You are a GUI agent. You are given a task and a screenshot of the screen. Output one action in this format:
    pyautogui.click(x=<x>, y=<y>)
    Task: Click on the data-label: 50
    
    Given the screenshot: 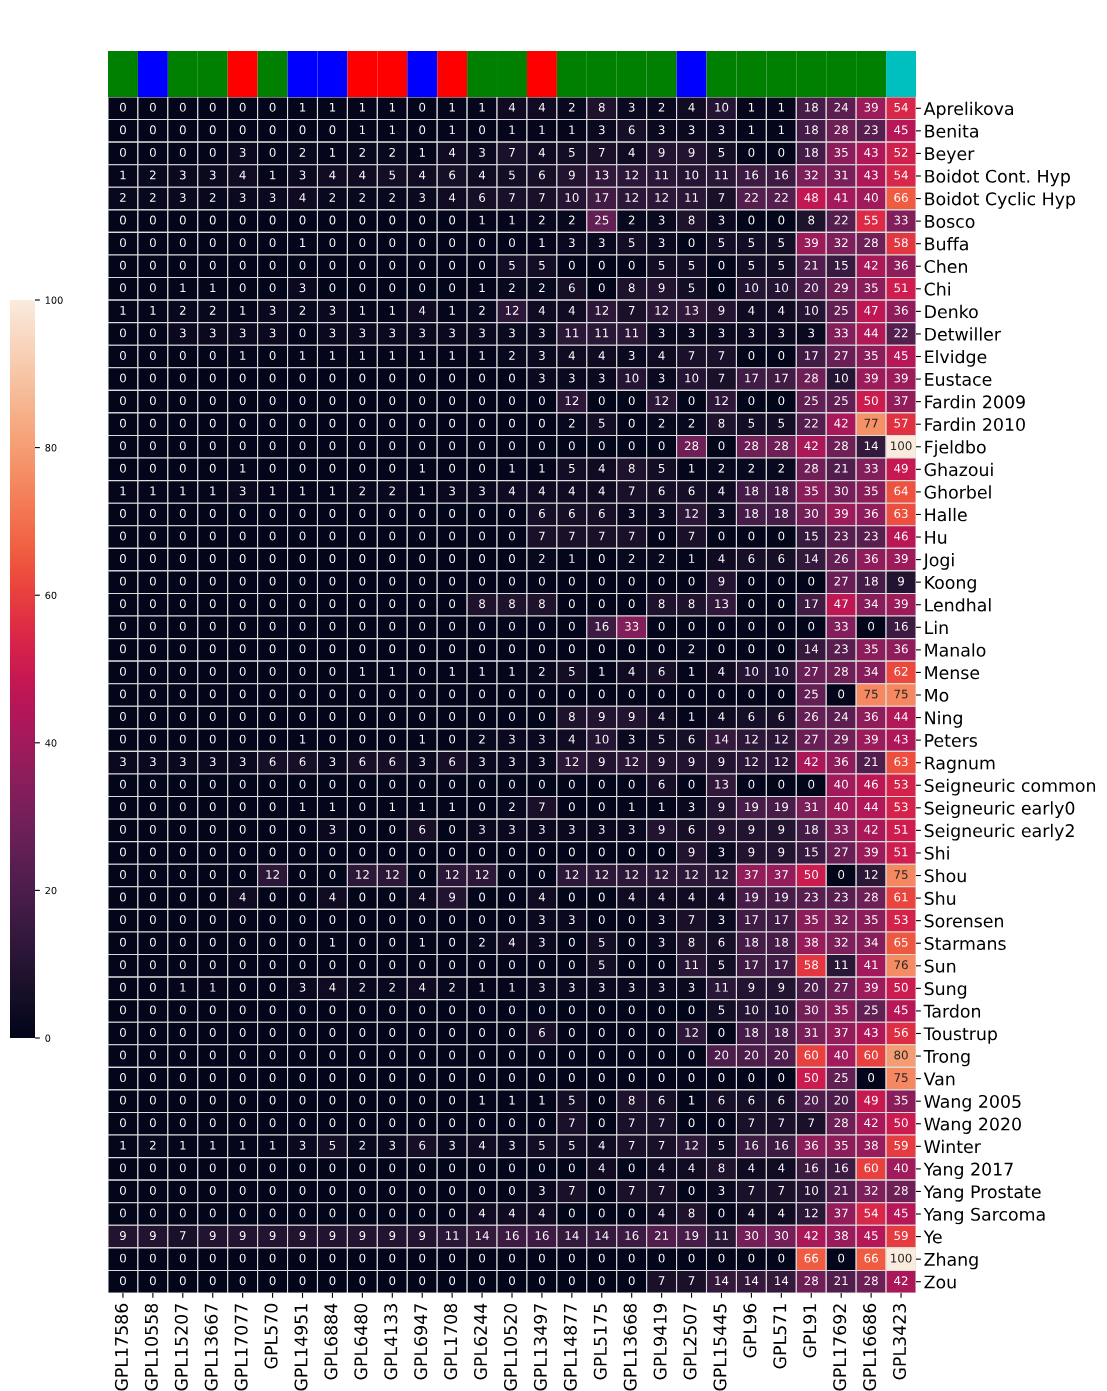 What is the action you would take?
    pyautogui.click(x=901, y=987)
    